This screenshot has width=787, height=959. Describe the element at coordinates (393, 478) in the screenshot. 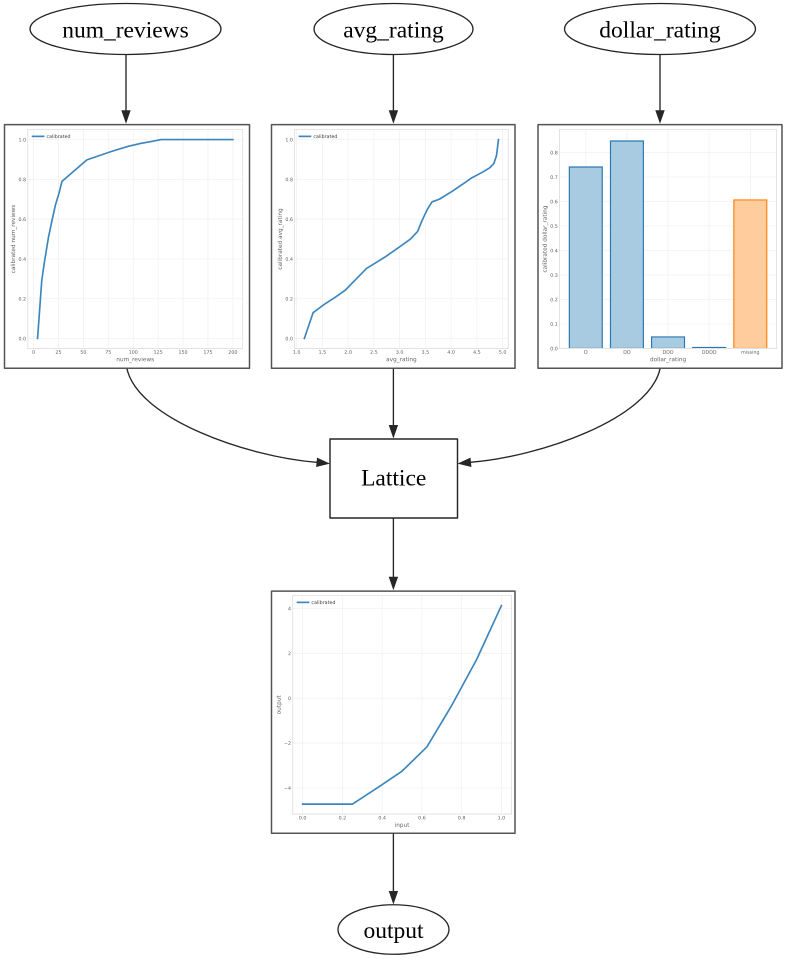

I see `svg-text: Lattice` at that location.